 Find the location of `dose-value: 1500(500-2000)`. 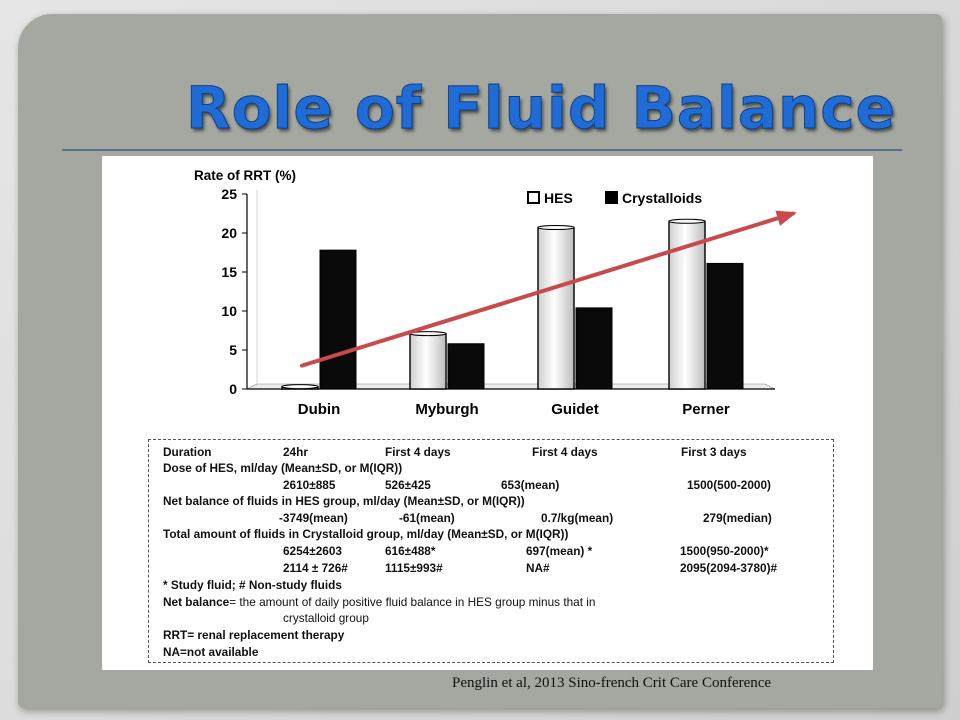

dose-value: 1500(500-2000) is located at coordinates (729, 485).